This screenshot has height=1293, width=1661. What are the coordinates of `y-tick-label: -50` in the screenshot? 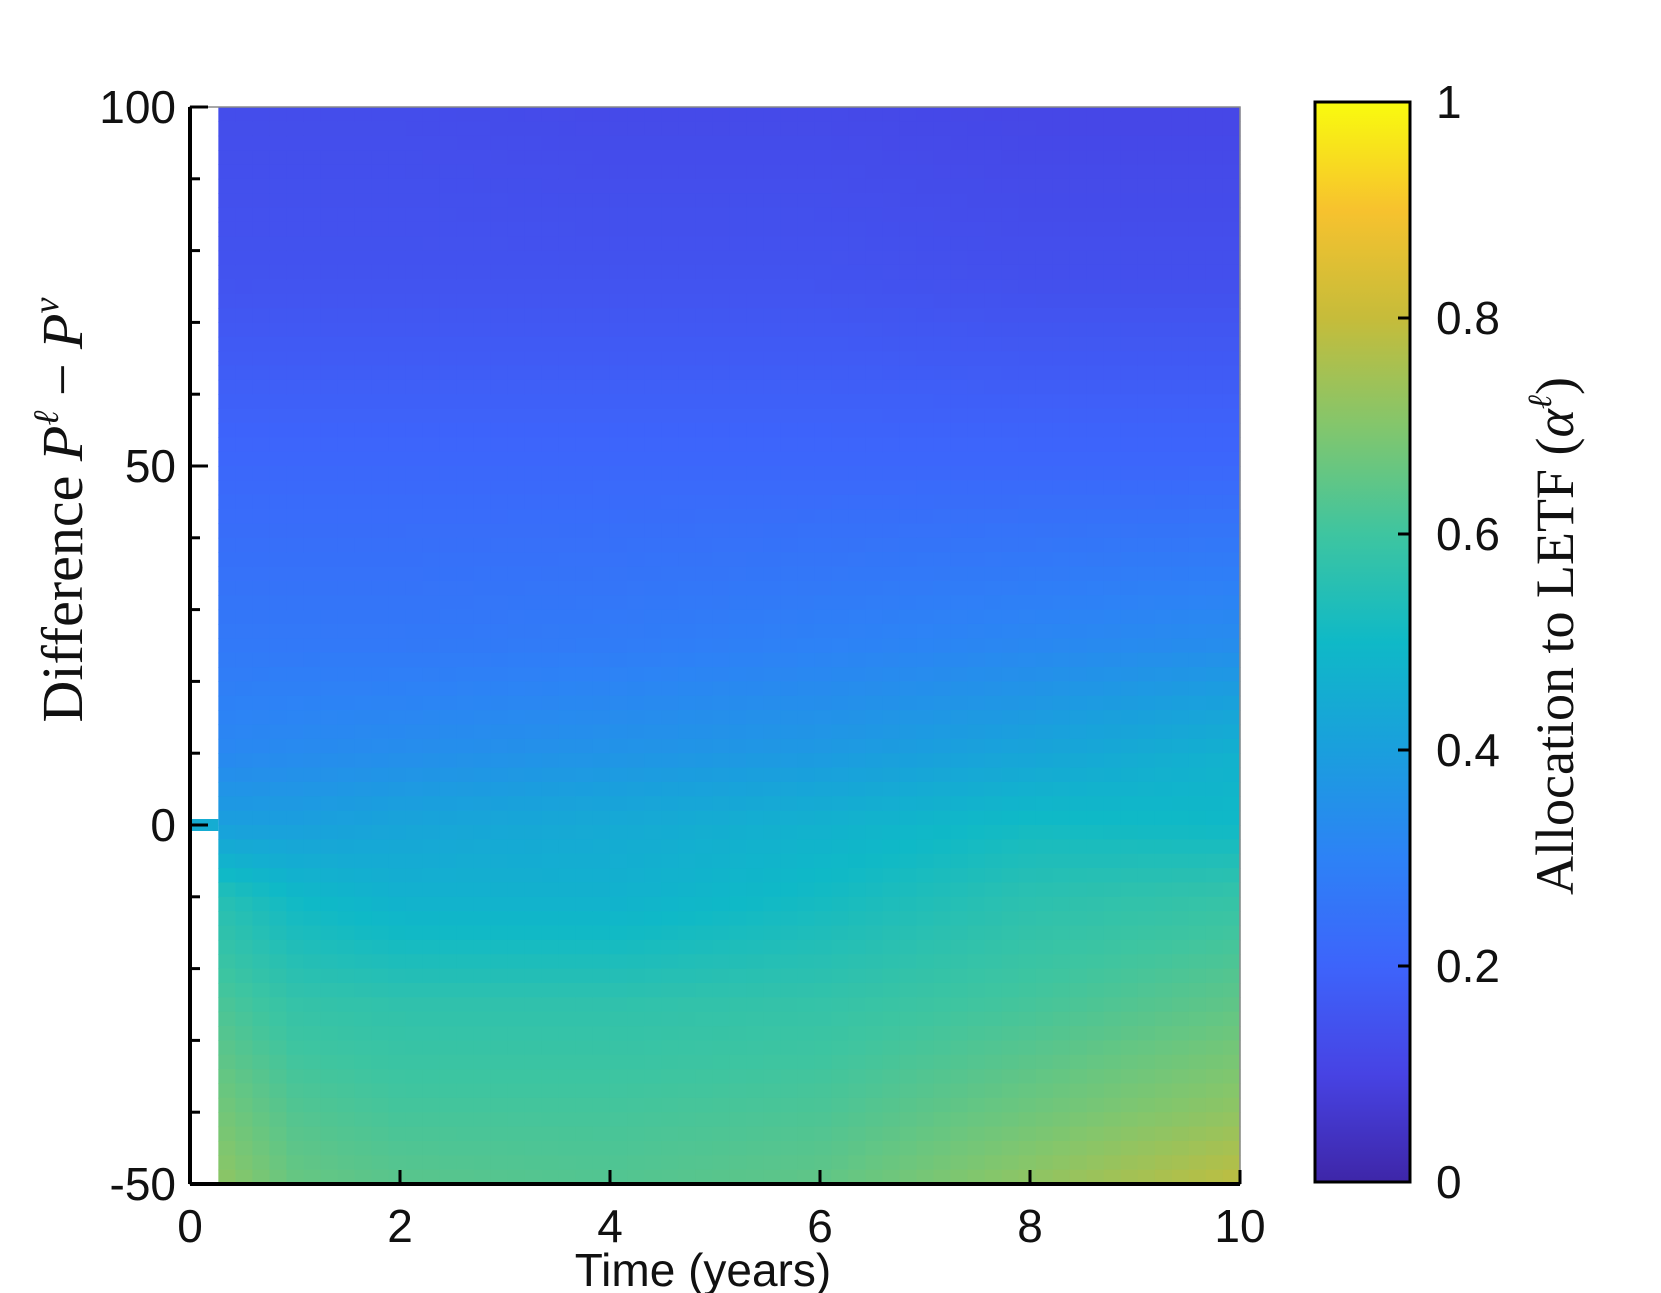 It's located at (143, 1184).